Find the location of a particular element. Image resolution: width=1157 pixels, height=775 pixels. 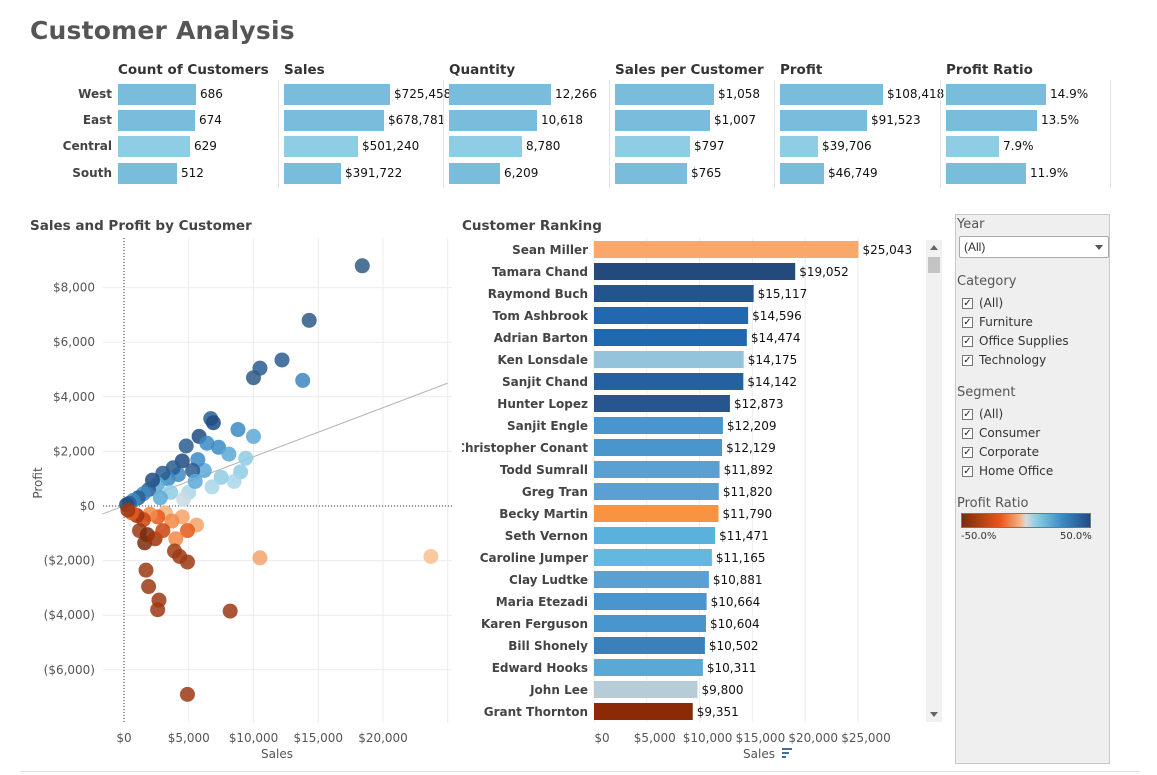

scroll-down-icon is located at coordinates (934, 714).